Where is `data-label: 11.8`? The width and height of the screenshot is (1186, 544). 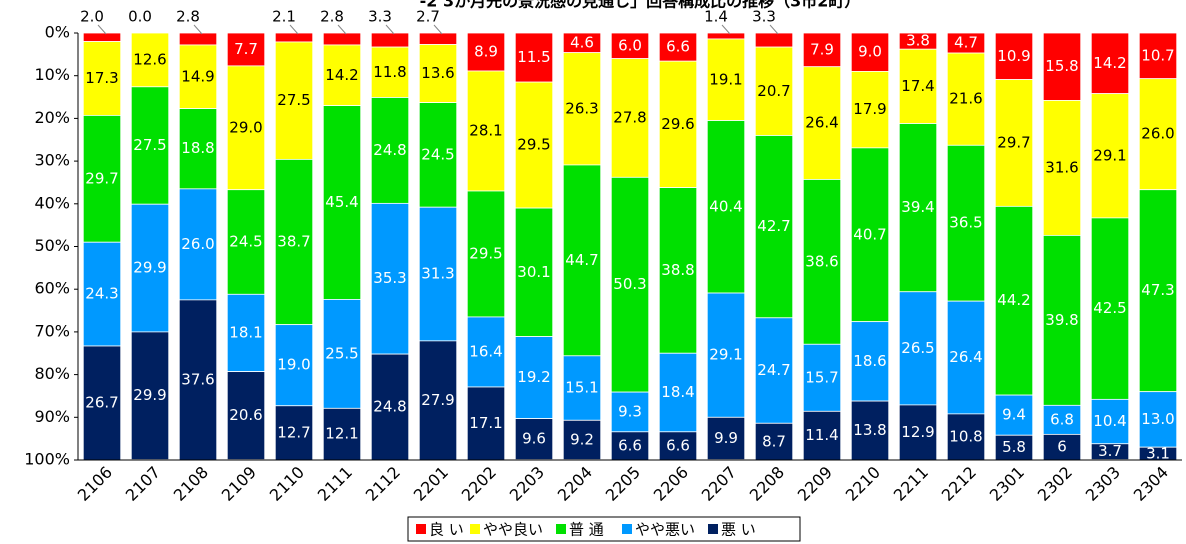 data-label: 11.8 is located at coordinates (389, 72).